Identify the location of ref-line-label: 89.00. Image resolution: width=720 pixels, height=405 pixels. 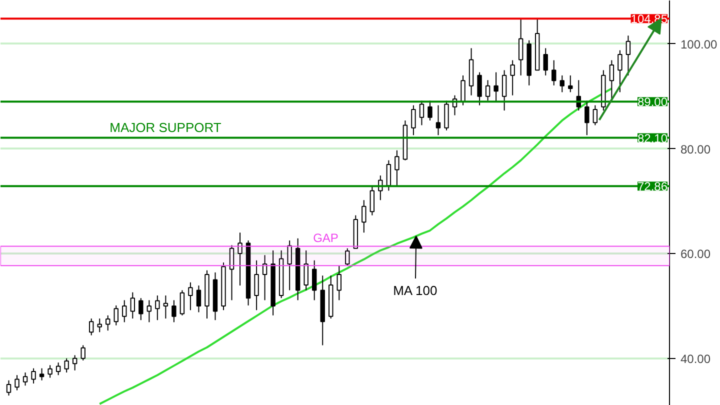
(652, 102).